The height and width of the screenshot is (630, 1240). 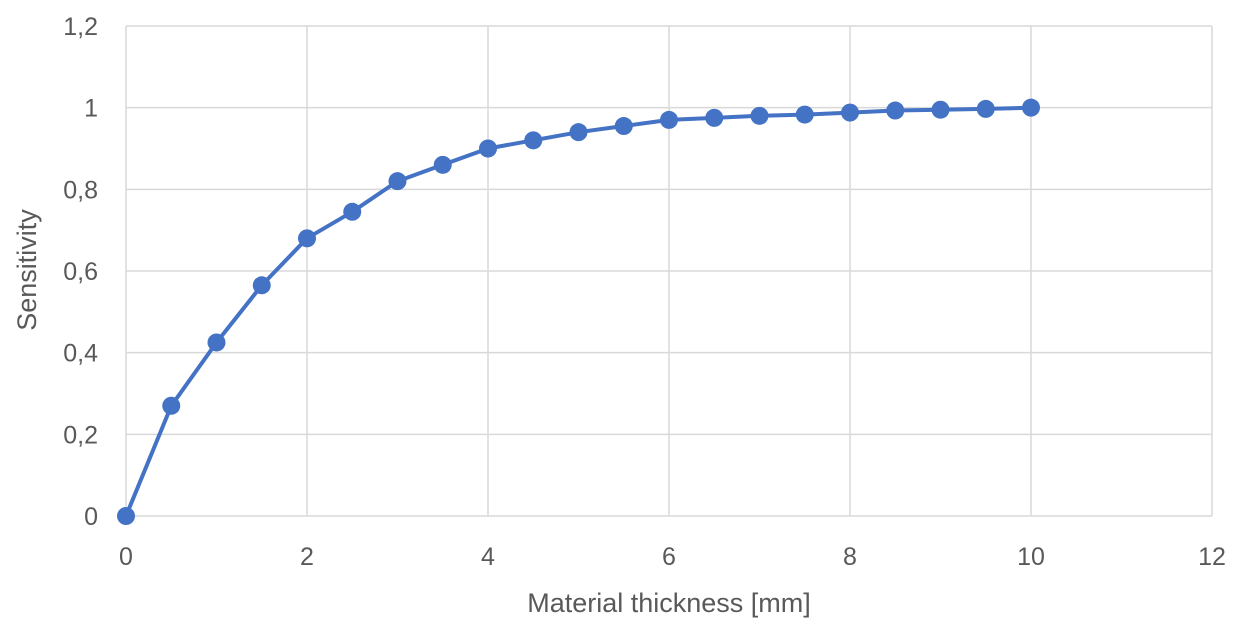 What do you see at coordinates (80, 190) in the screenshot?
I see `y-tick-label: 0,8` at bounding box center [80, 190].